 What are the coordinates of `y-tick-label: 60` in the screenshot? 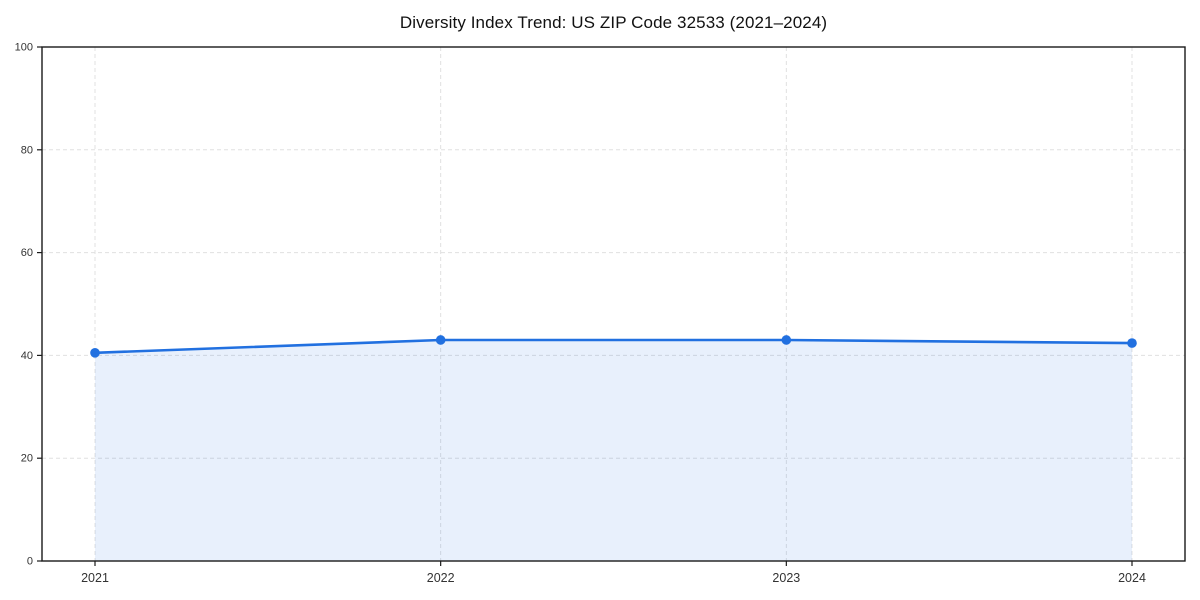 It's located at (27, 253).